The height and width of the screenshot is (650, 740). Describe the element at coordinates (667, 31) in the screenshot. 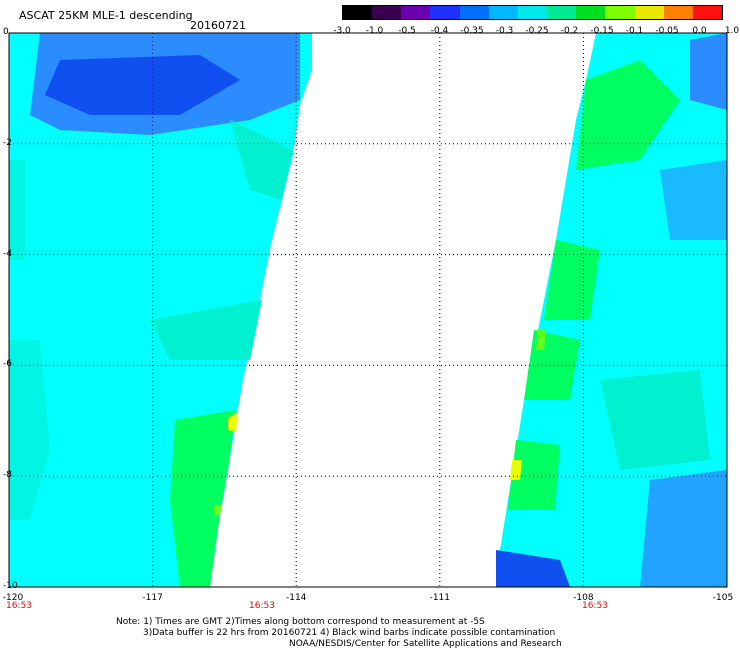

I see `colorbar-label: -0.05` at that location.